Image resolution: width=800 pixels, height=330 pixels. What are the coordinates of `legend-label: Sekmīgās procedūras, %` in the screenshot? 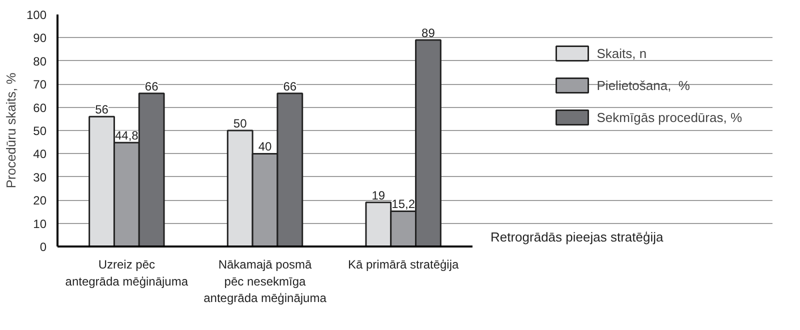 It's located at (669, 117).